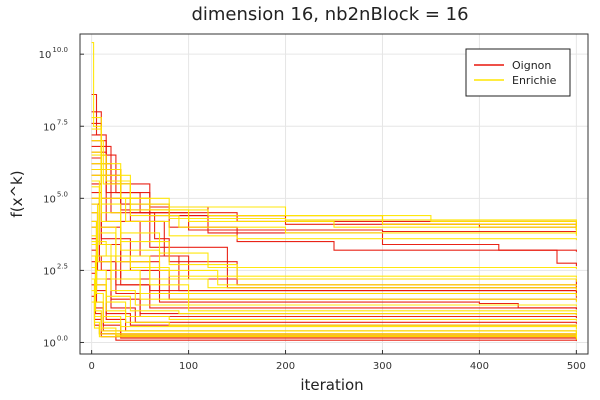 This screenshot has width=600, height=400. Describe the element at coordinates (479, 366) in the screenshot. I see `x-tick-label: 400` at that location.